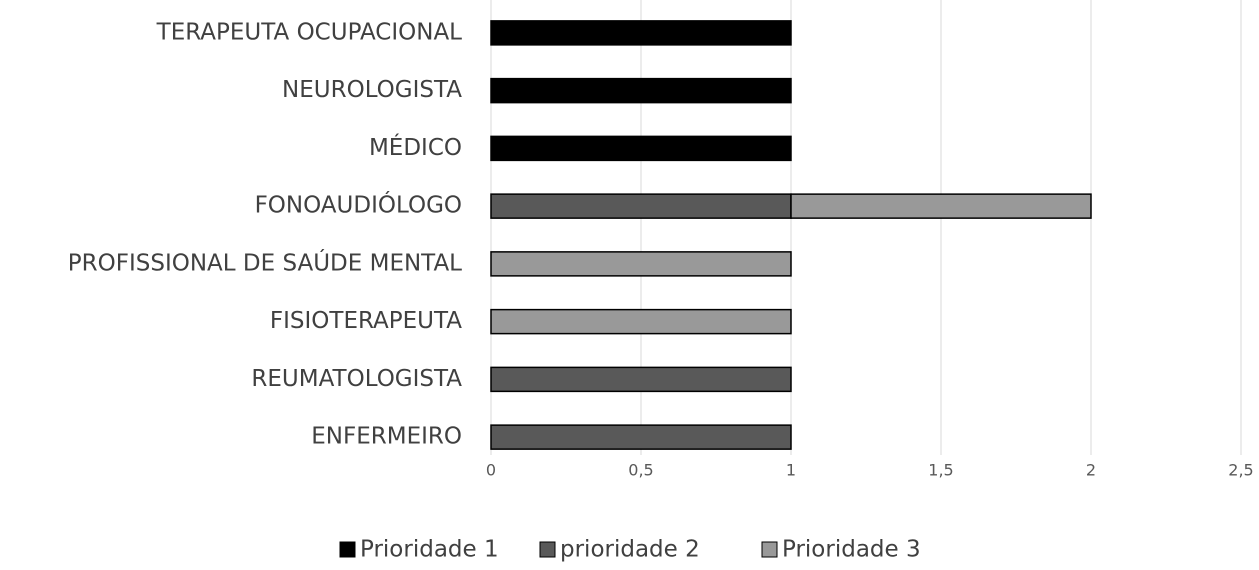 Image resolution: width=1259 pixels, height=570 pixels. Describe the element at coordinates (640, 470) in the screenshot. I see `x-tick-label: 0,5` at that location.